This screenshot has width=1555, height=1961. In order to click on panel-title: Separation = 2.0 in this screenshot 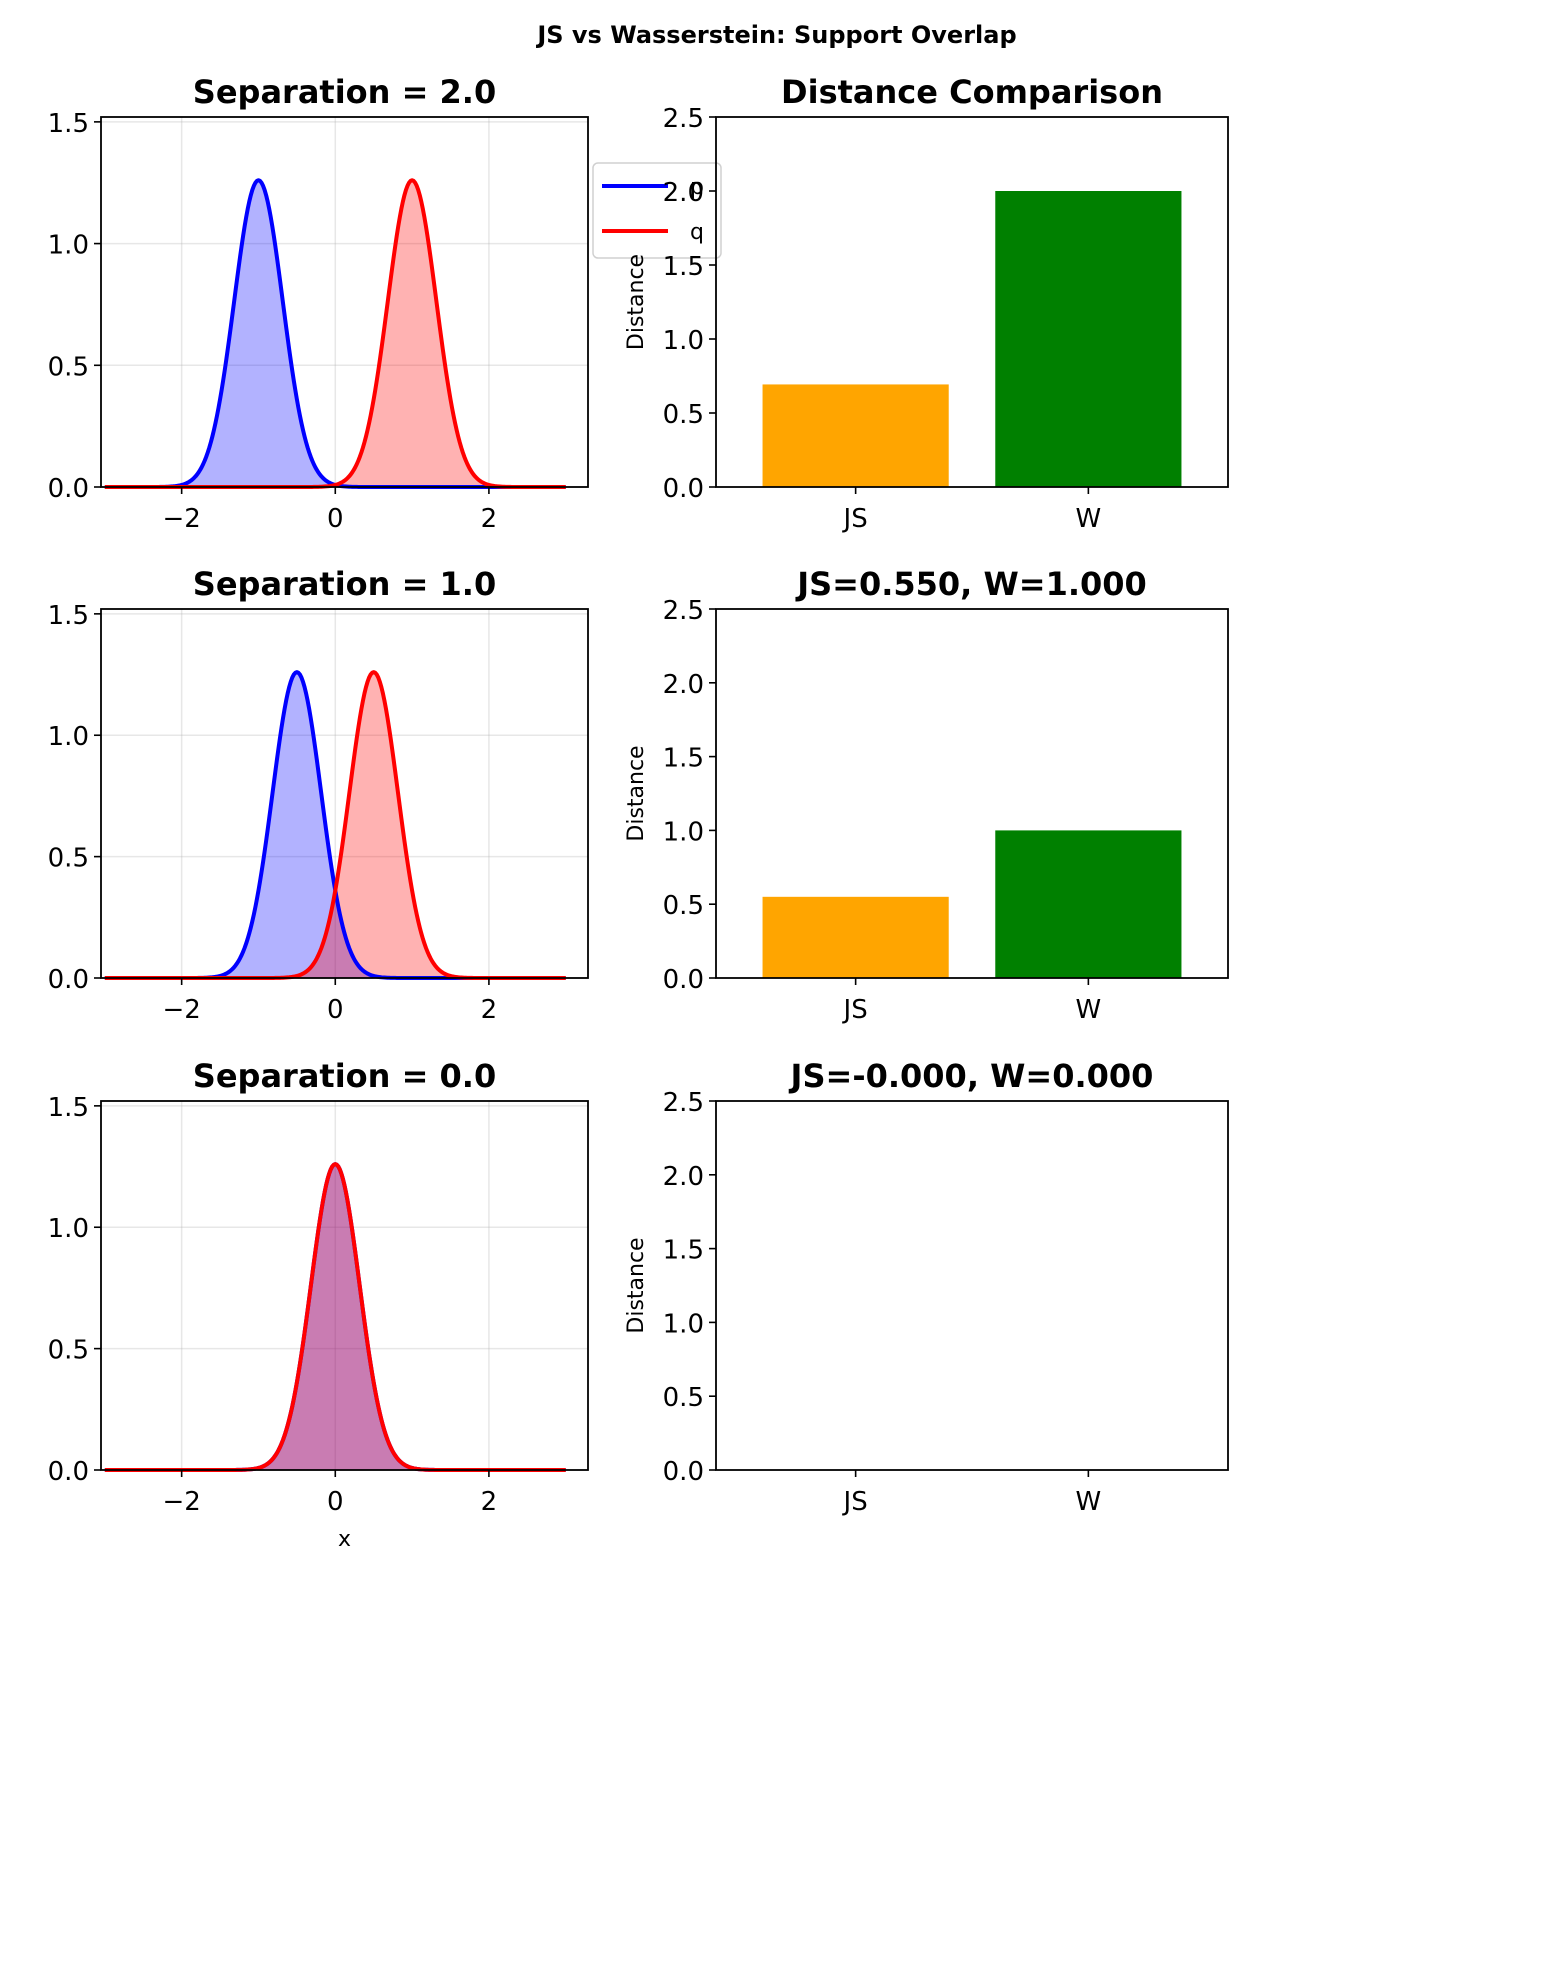, I will do `click(344, 92)`.